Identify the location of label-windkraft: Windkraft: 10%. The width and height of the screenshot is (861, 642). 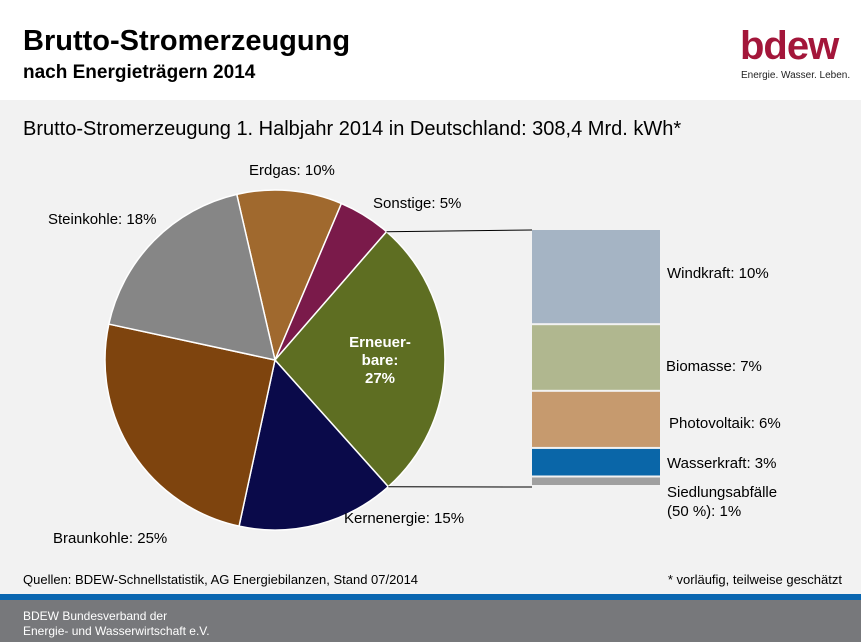
(718, 273).